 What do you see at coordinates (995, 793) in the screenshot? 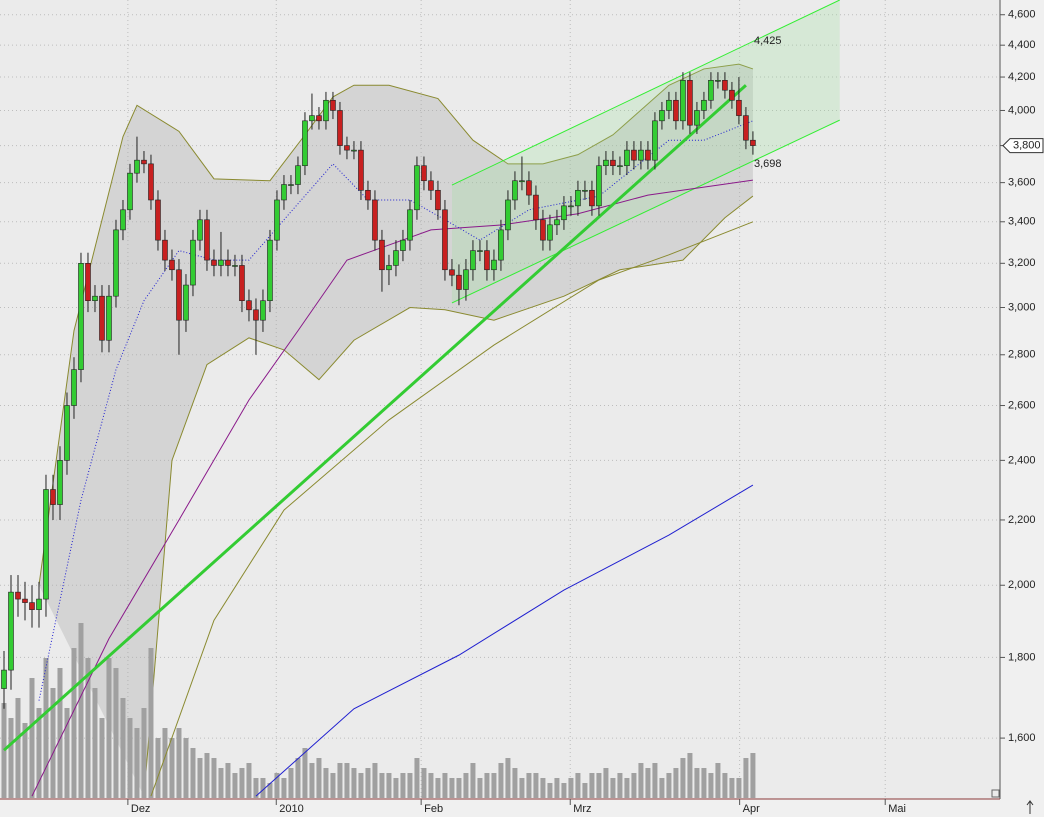
I see `resize-icon` at bounding box center [995, 793].